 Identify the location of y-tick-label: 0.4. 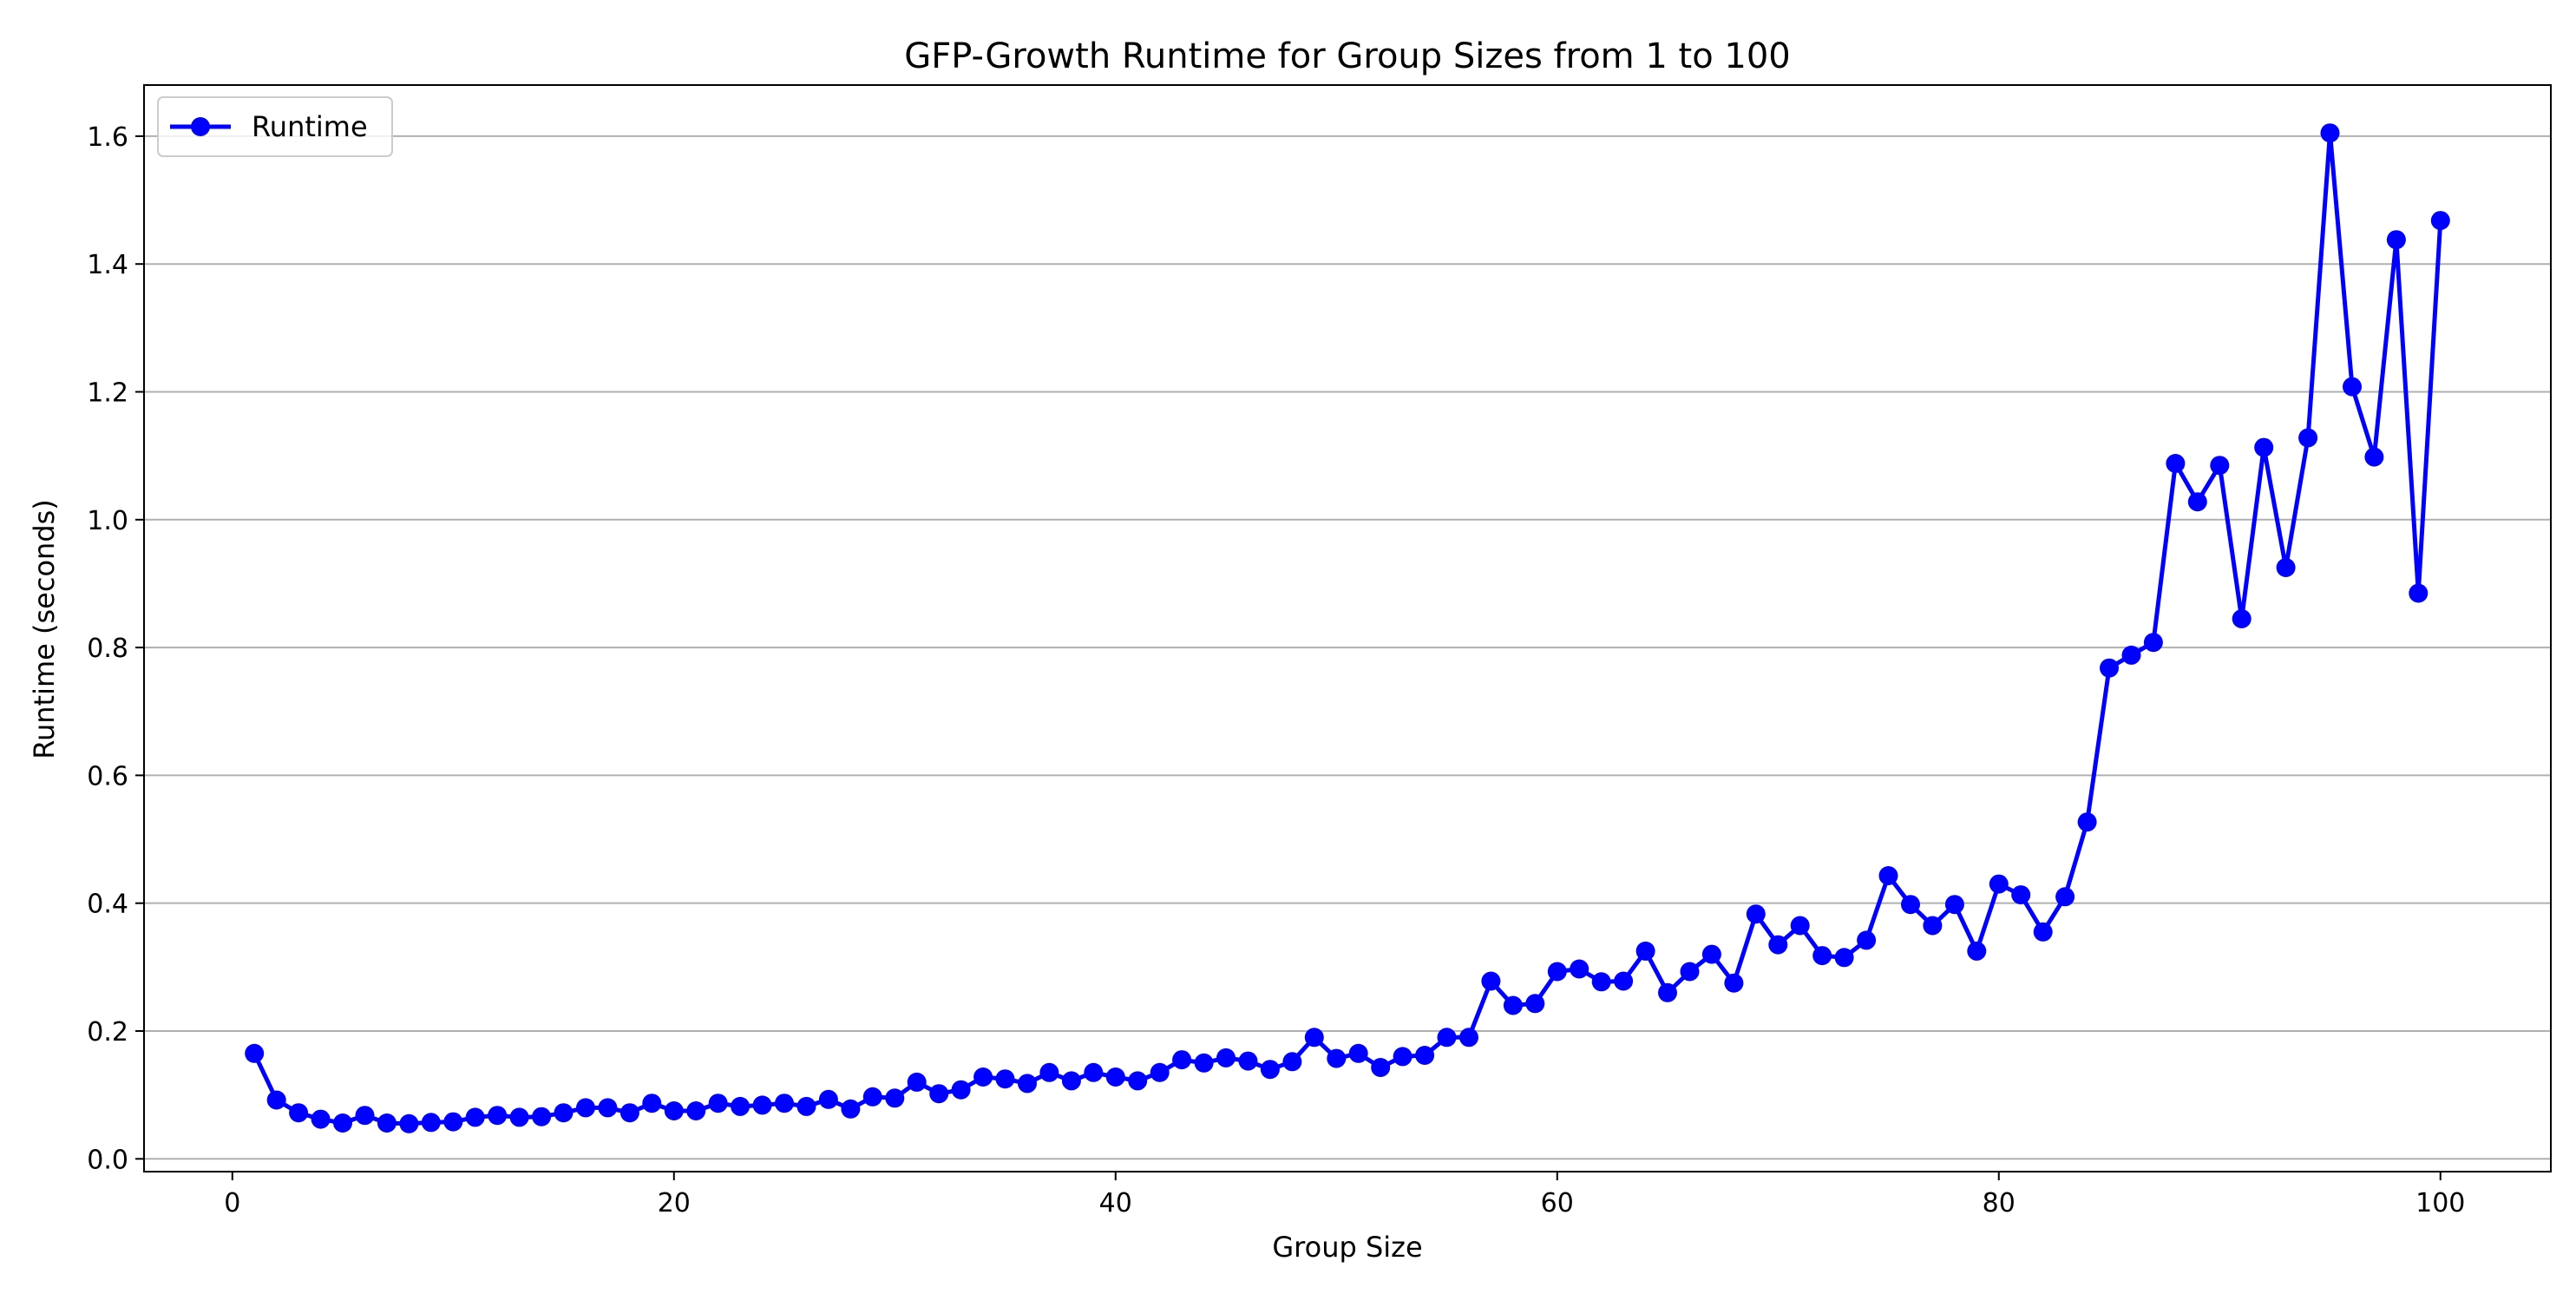
(107, 905).